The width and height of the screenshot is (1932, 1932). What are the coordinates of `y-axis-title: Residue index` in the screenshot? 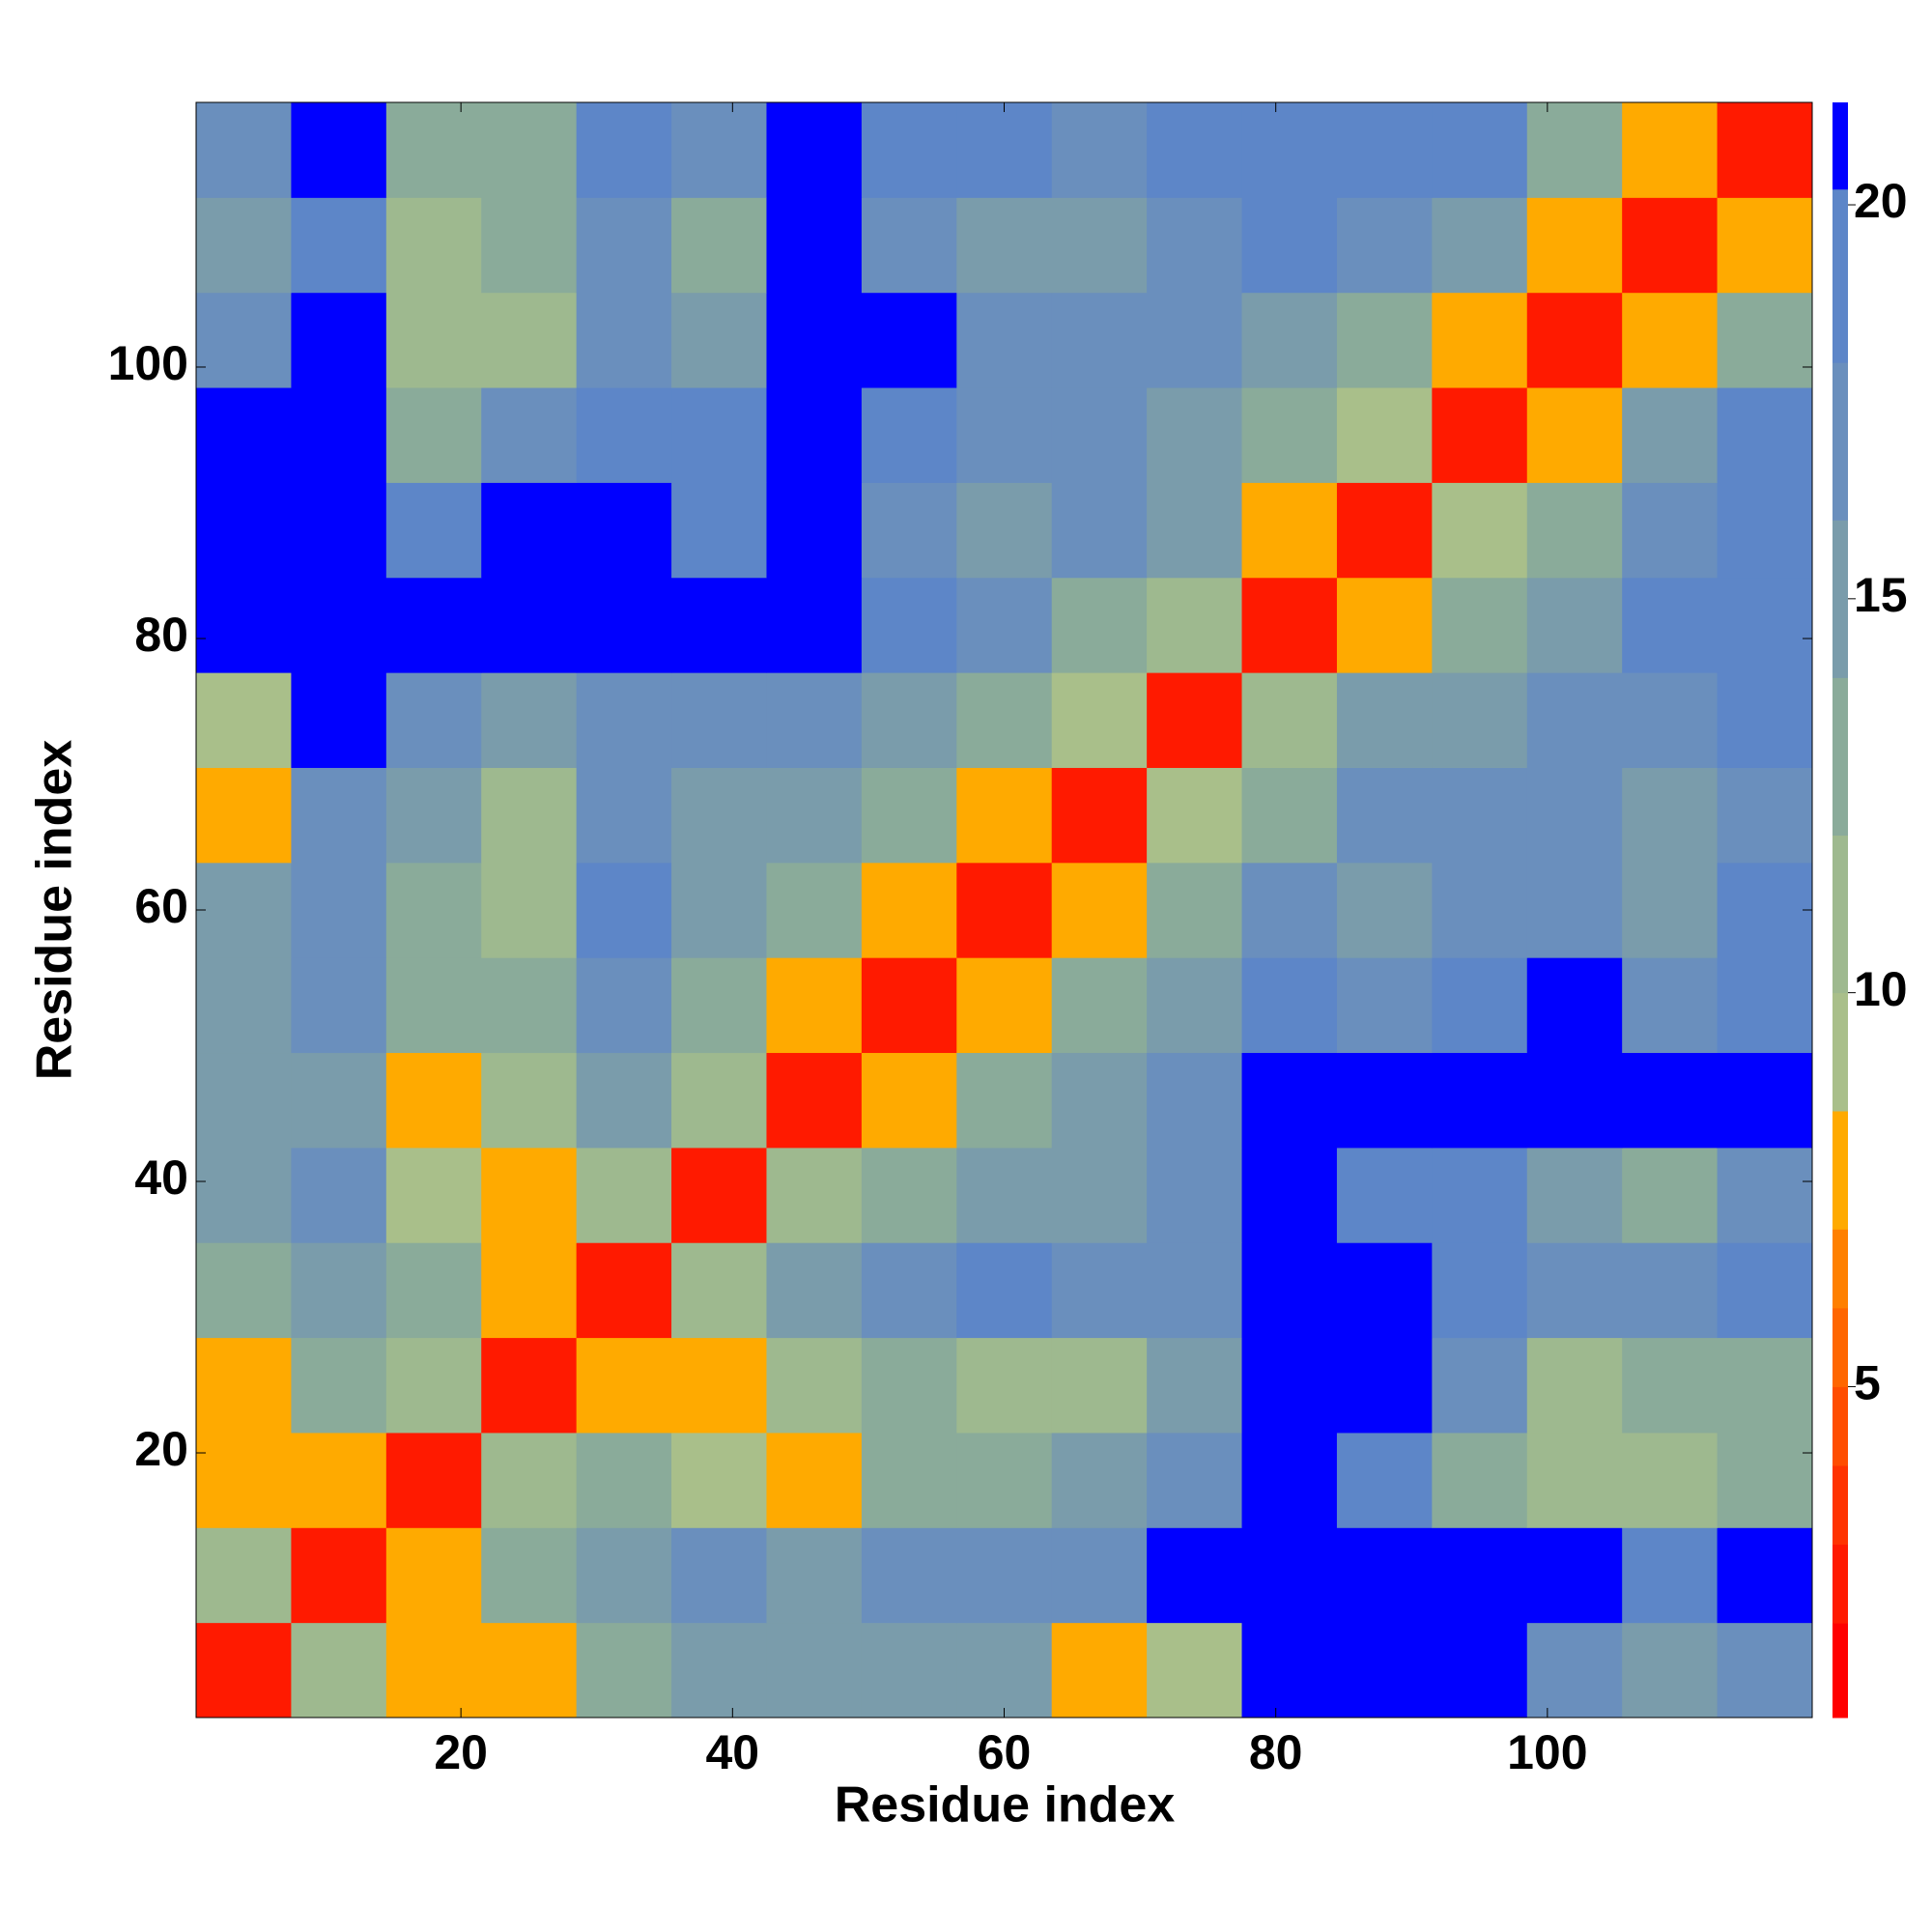 It's located at (55, 910).